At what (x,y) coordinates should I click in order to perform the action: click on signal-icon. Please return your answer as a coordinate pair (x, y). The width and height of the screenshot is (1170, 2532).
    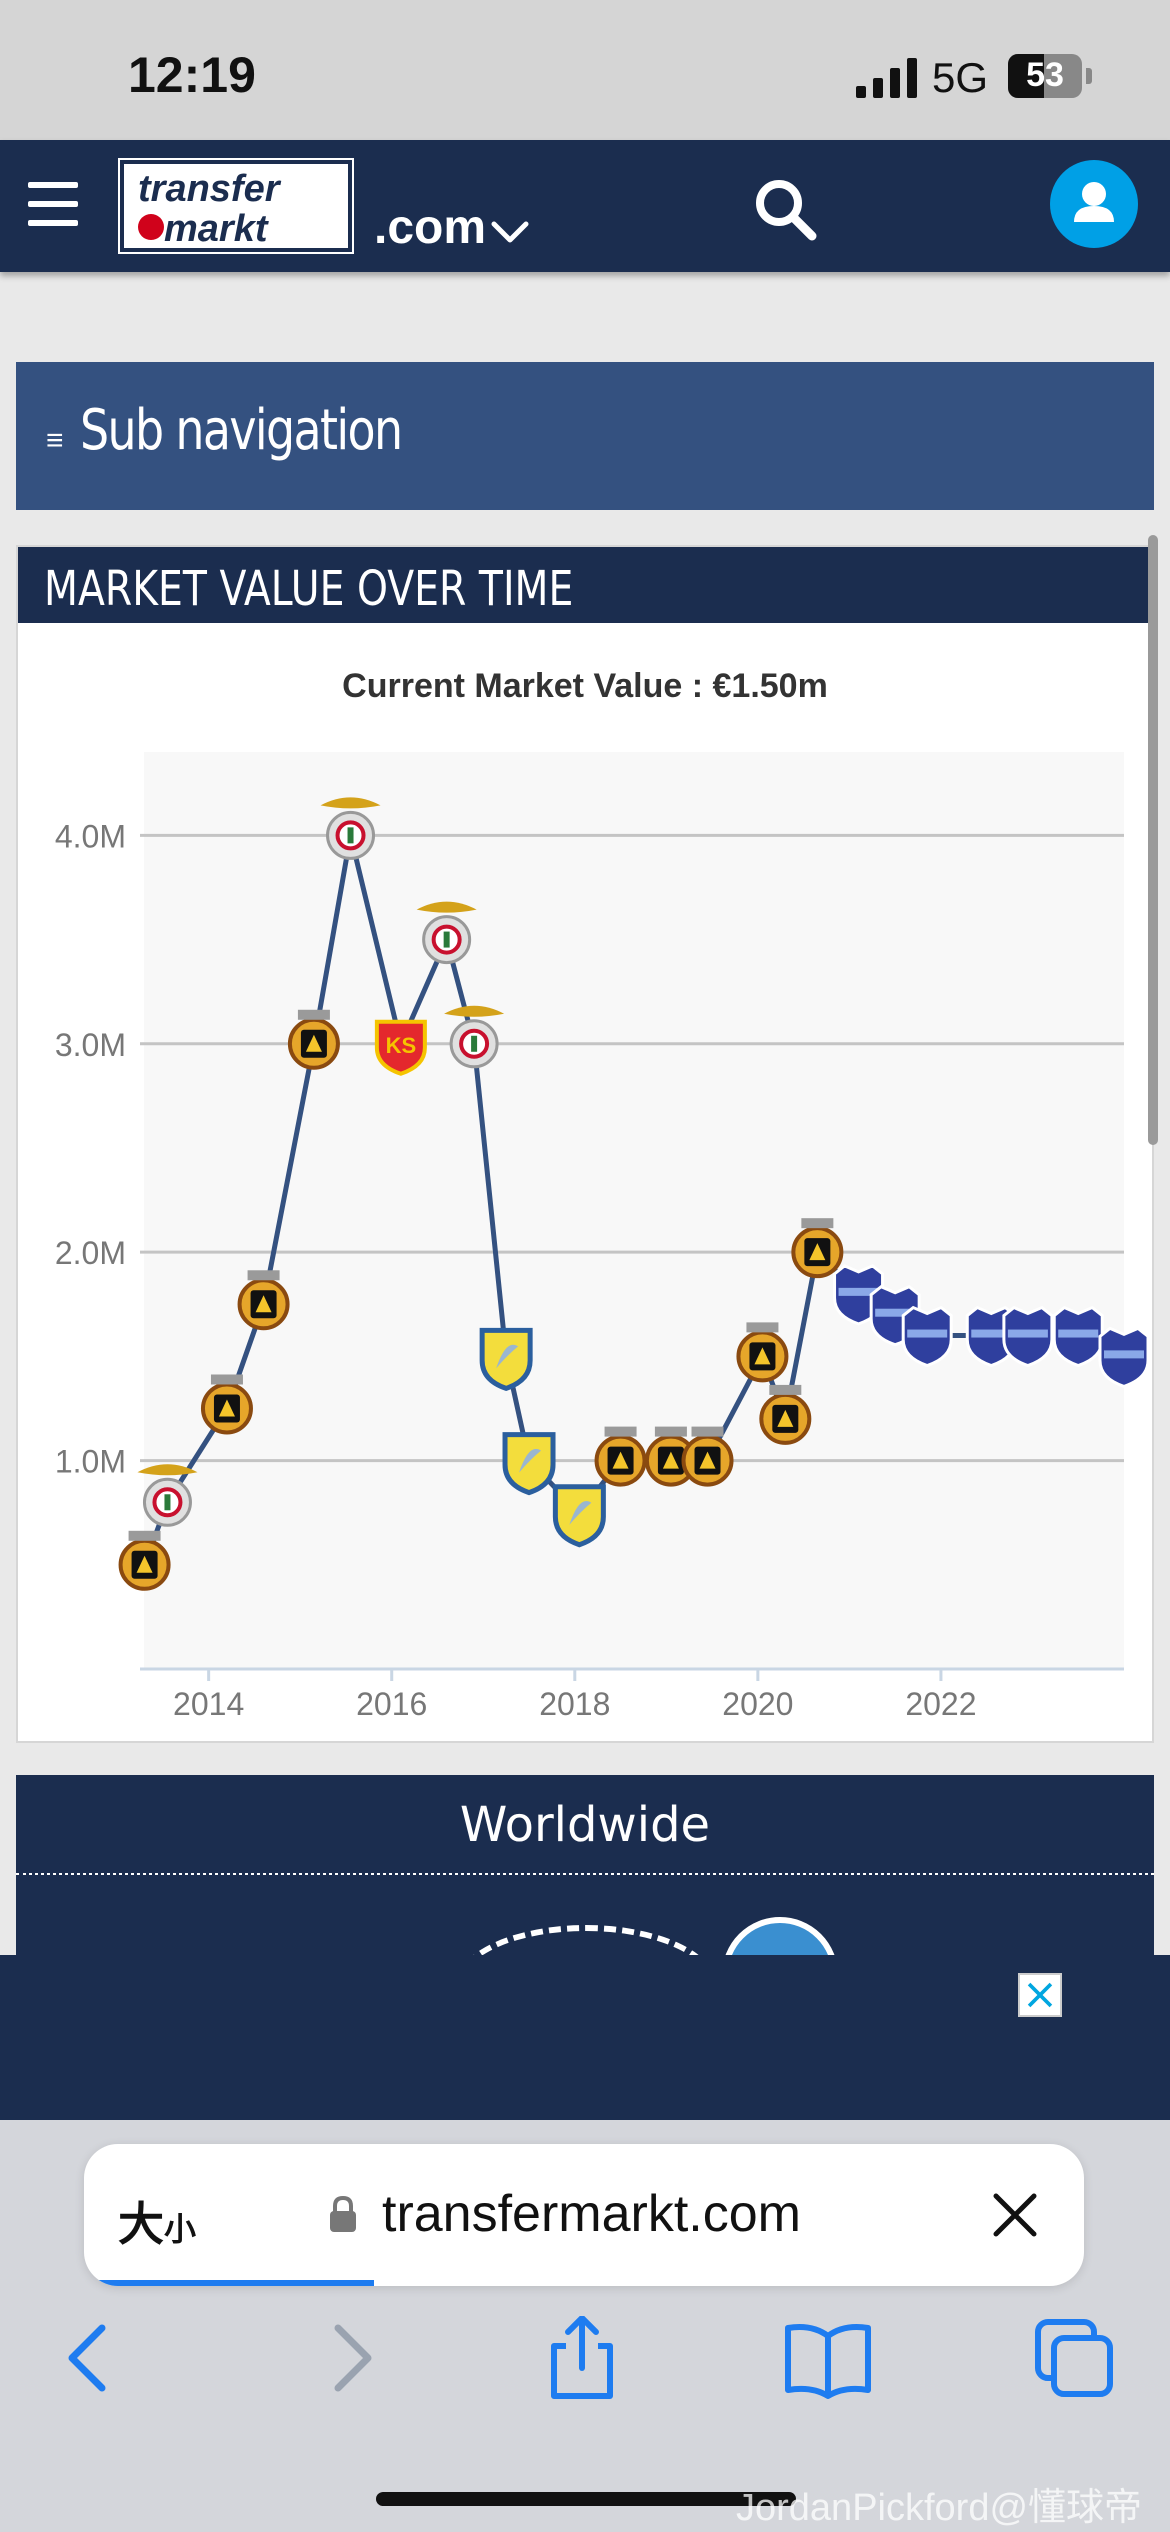
    Looking at the image, I should click on (886, 78).